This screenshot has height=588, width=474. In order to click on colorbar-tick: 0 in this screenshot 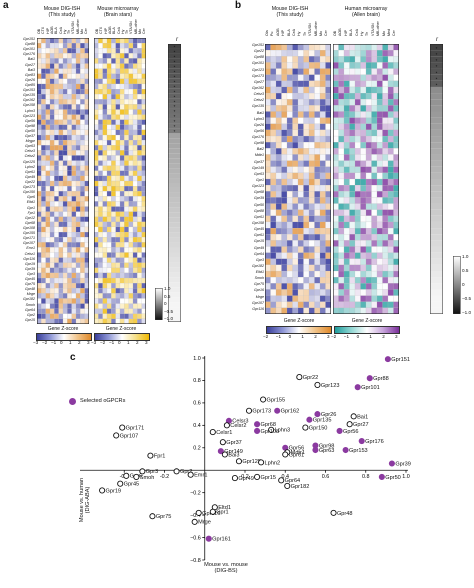, I will do `click(290, 336)`.